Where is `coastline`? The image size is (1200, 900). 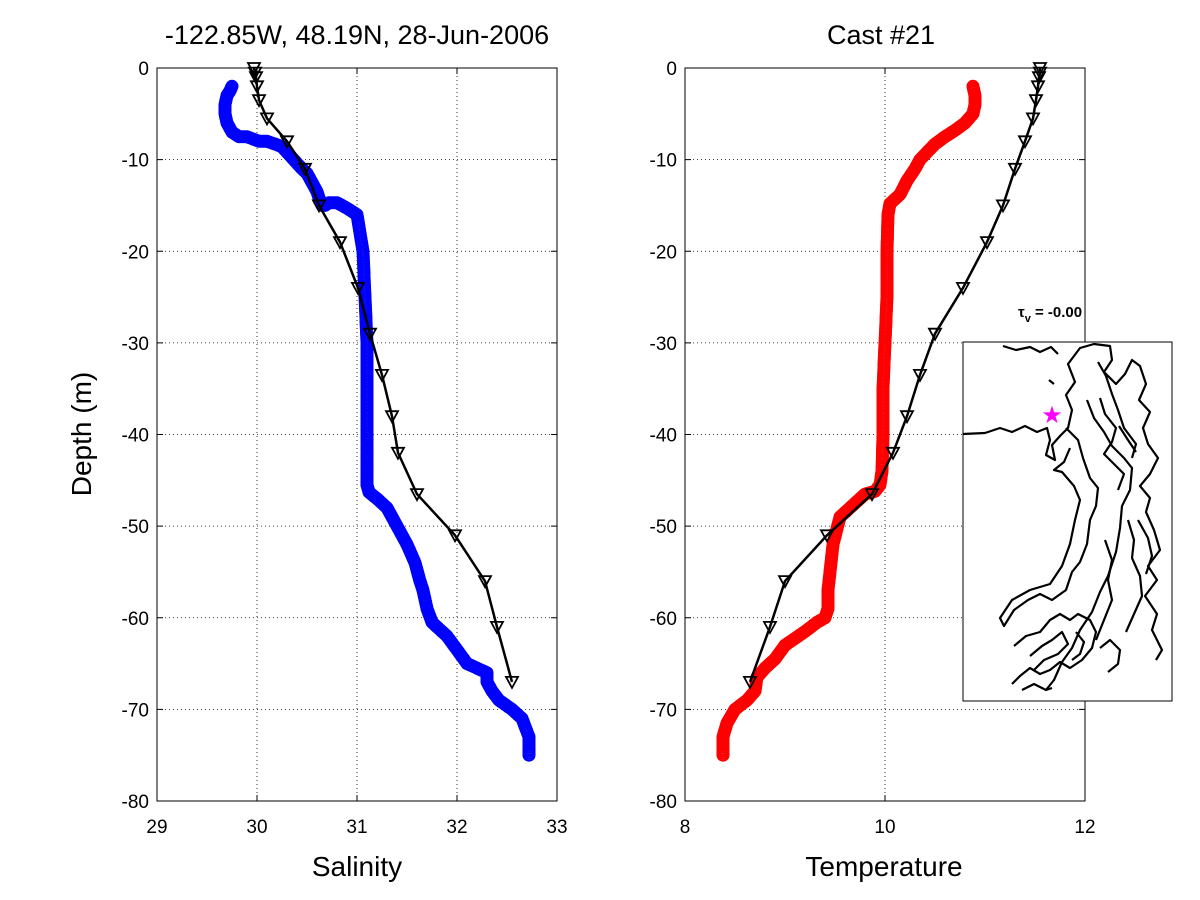
coastline is located at coordinates (1063, 517).